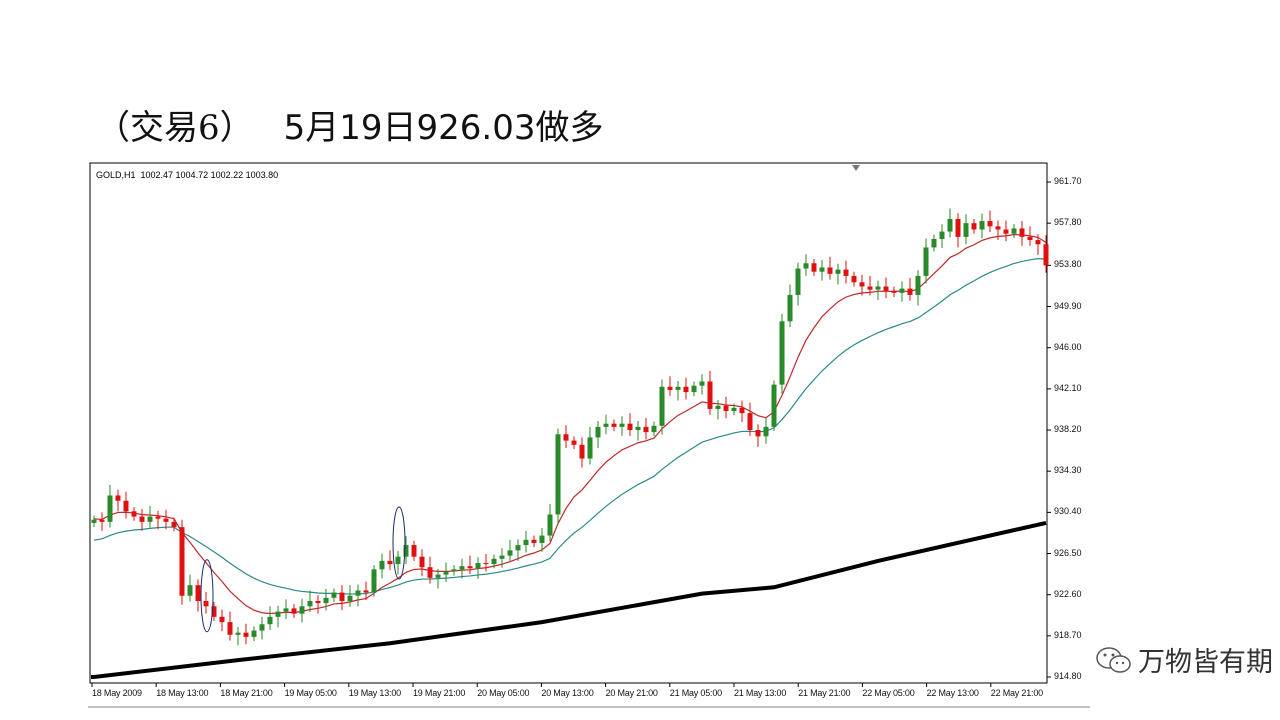  What do you see at coordinates (1068, 305) in the screenshot?
I see `y-tick-label: 949.90` at bounding box center [1068, 305].